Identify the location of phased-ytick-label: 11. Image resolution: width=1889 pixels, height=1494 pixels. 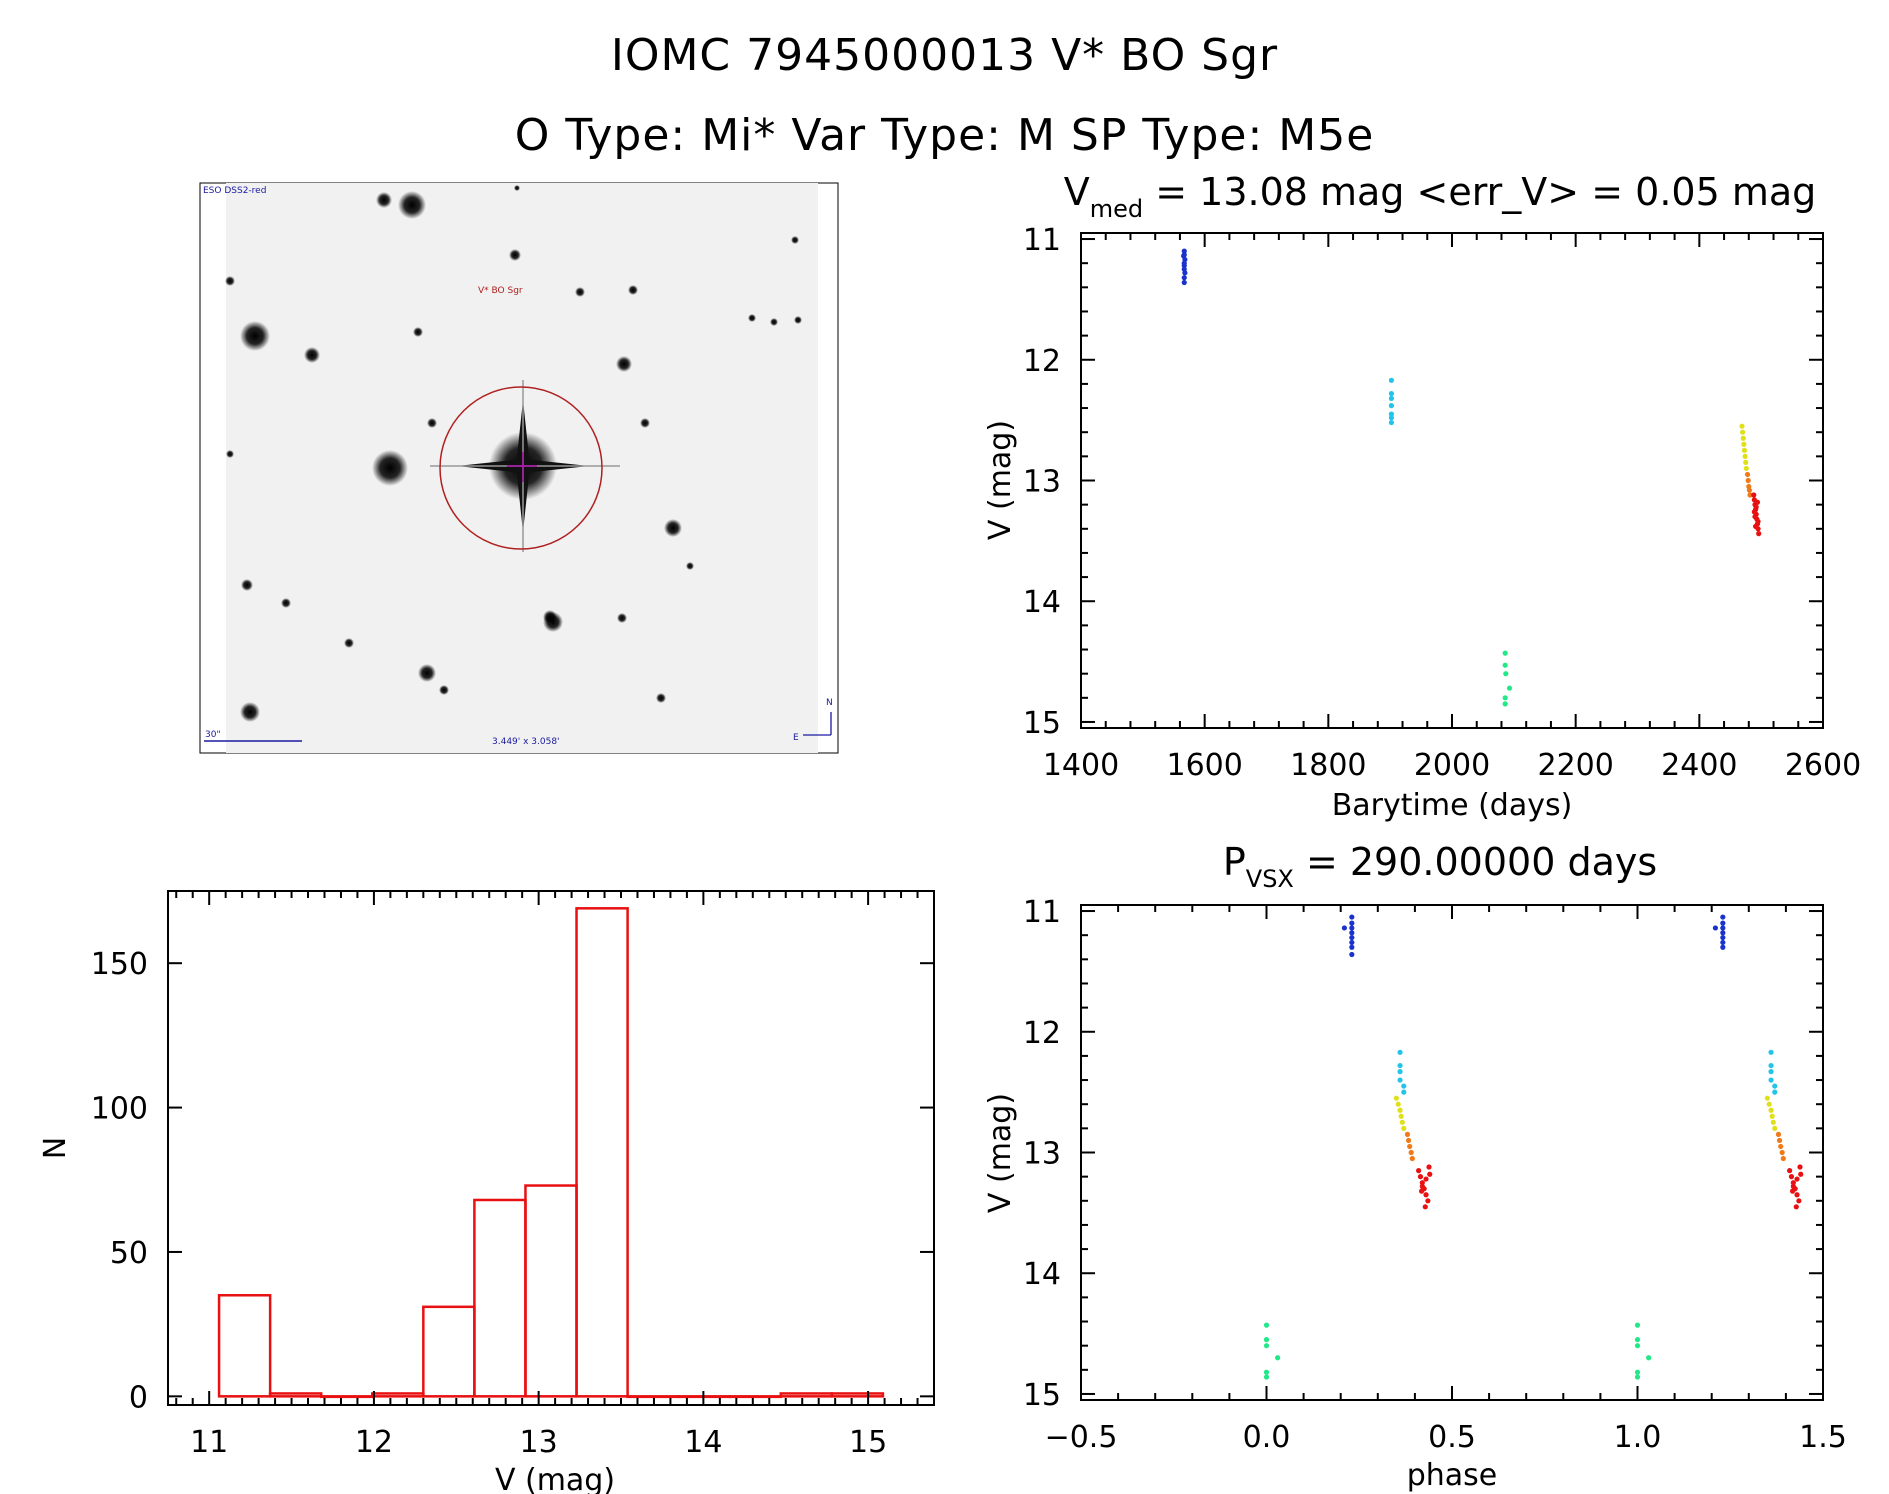
(1042, 912).